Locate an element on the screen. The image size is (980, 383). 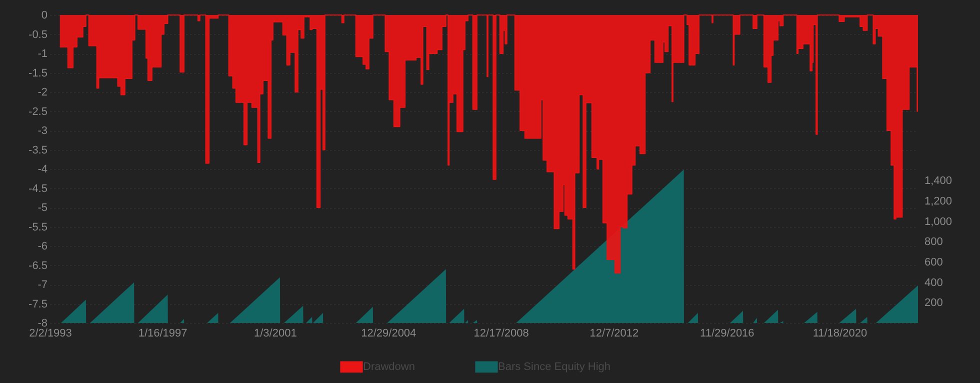
x-tick-label: 11/29/2016 is located at coordinates (727, 334).